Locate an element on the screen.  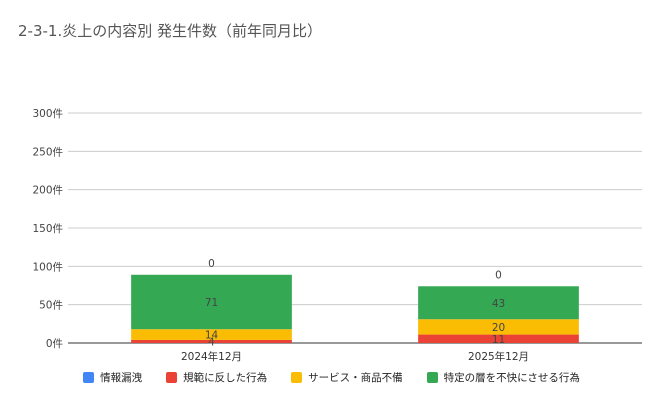
x-tick-label: 2024年12月 is located at coordinates (211, 356).